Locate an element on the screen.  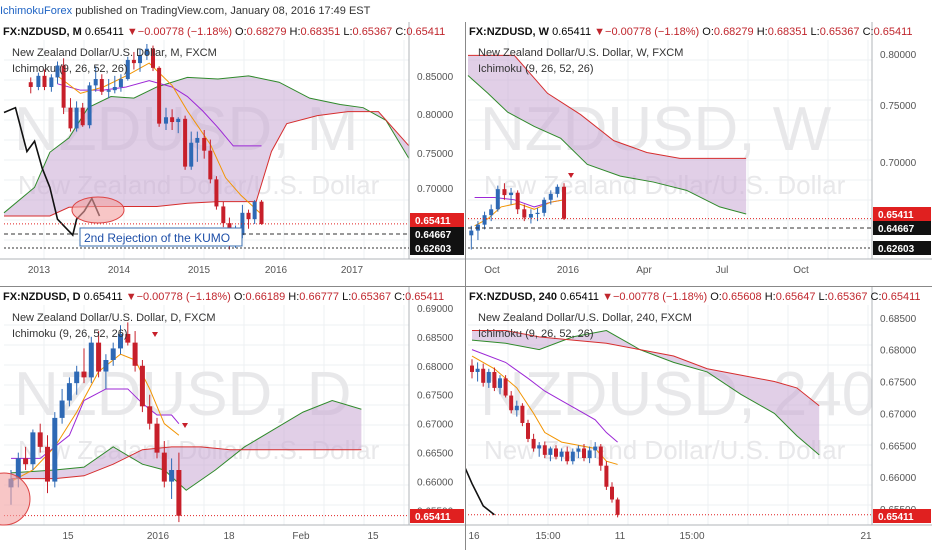
tenkan-sen is located at coordinates (95, 418).